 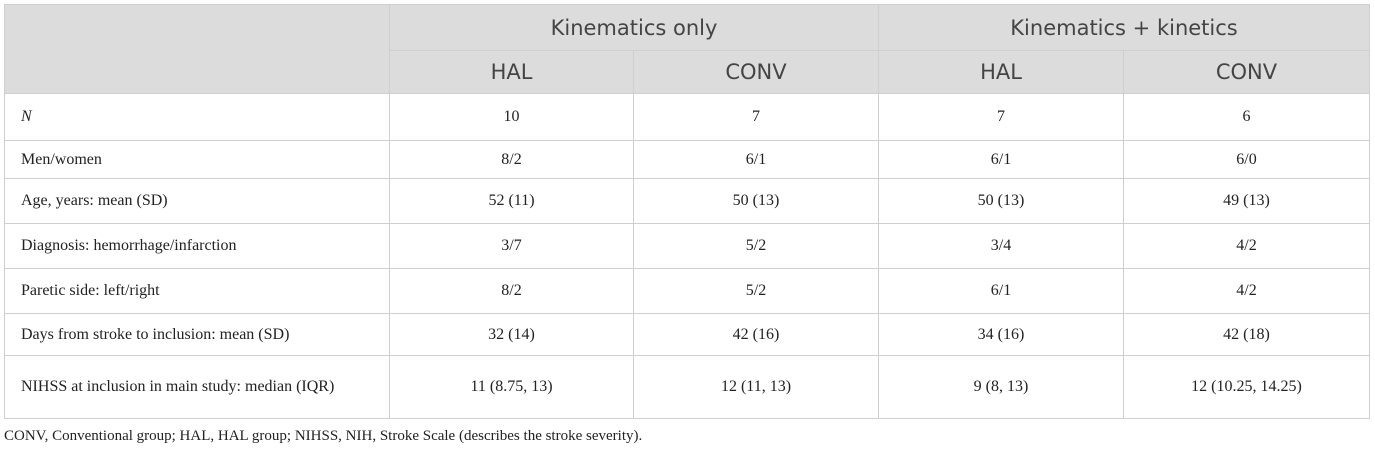 I want to click on table-row: Paretic side: left/right 8/2 5/2 6/1 4/2, so click(x=687, y=291).